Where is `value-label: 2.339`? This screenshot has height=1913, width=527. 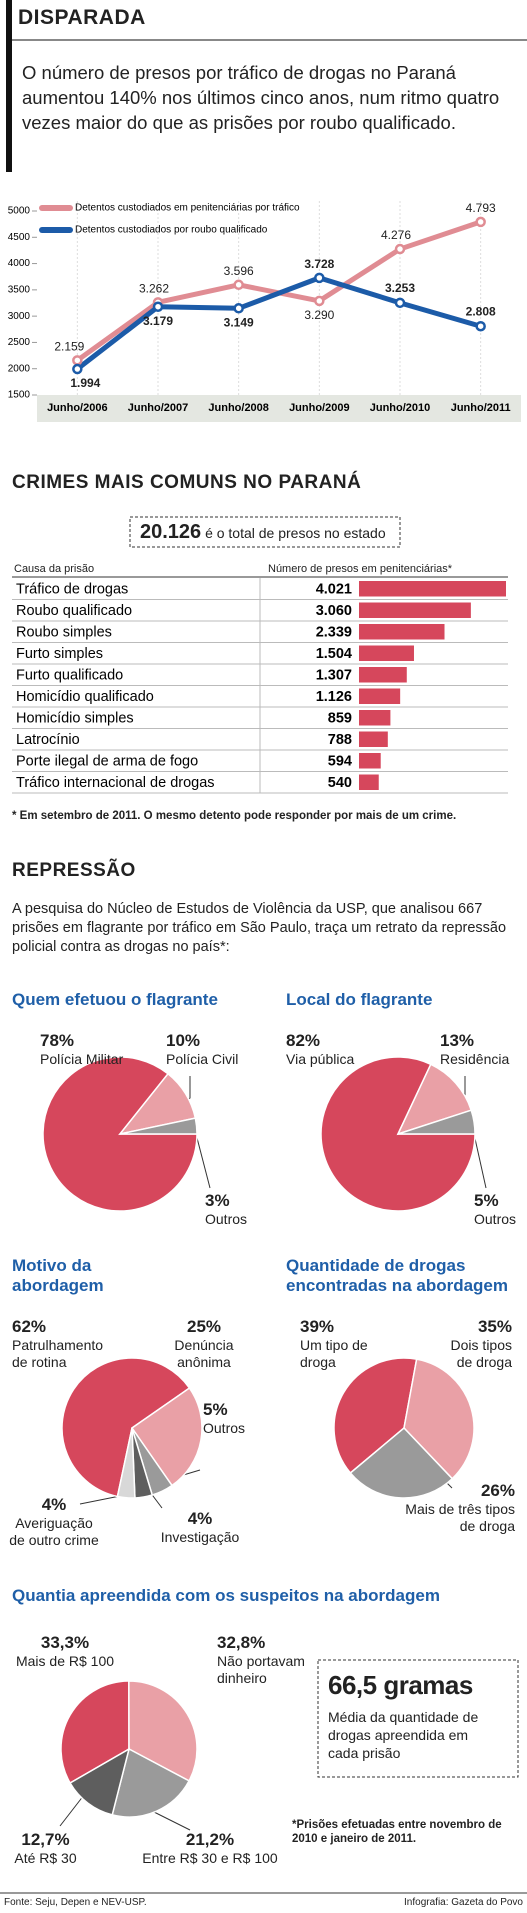 value-label: 2.339 is located at coordinates (334, 633).